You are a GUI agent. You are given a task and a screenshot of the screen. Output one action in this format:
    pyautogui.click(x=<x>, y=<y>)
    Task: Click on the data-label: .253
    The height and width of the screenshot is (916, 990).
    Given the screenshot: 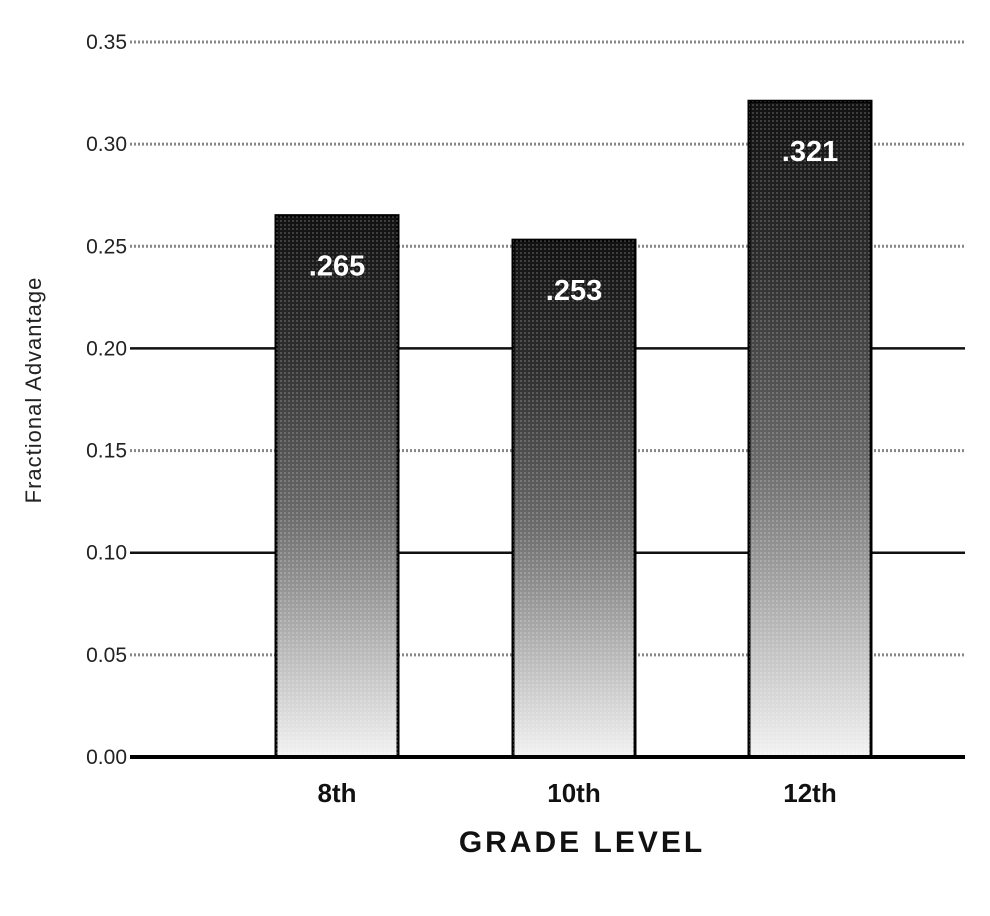 What is the action you would take?
    pyautogui.click(x=574, y=291)
    